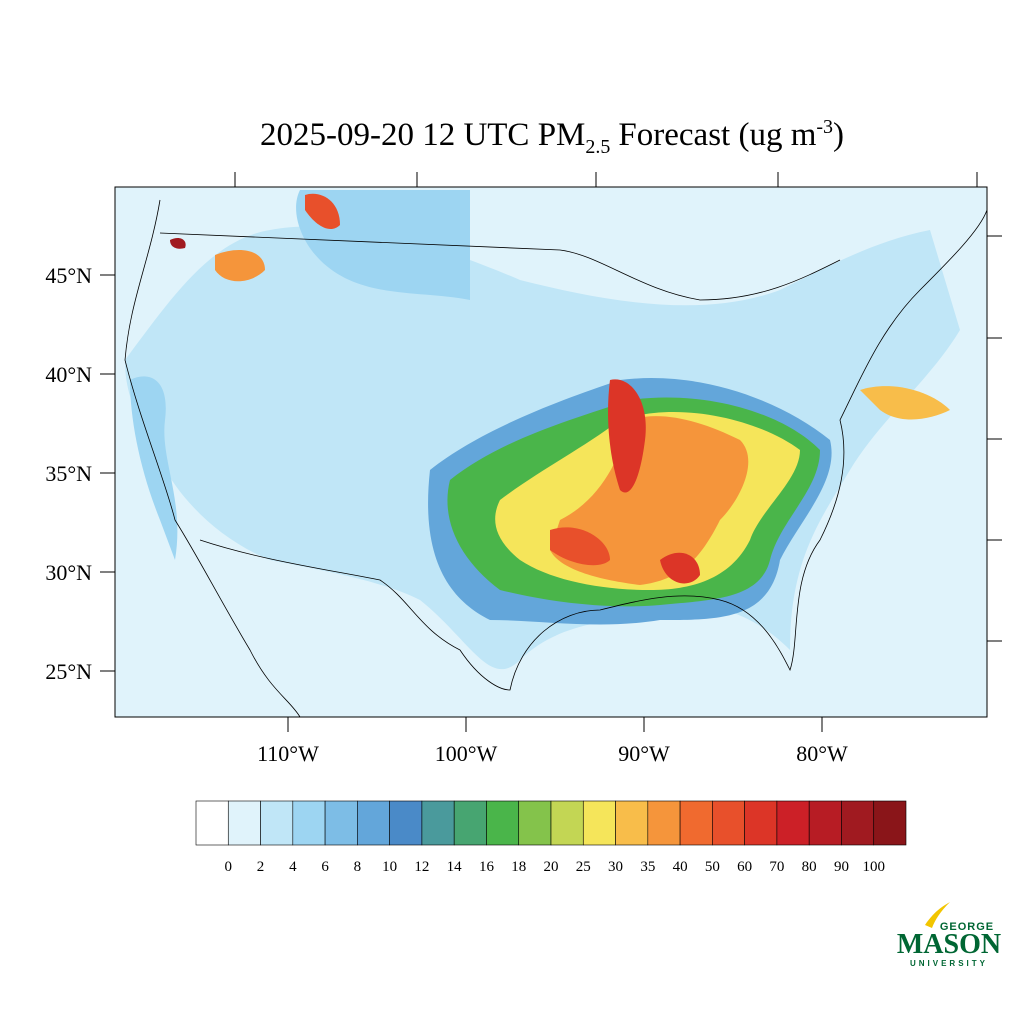  I want to click on lat-tick-label: 25°N, so click(68, 671).